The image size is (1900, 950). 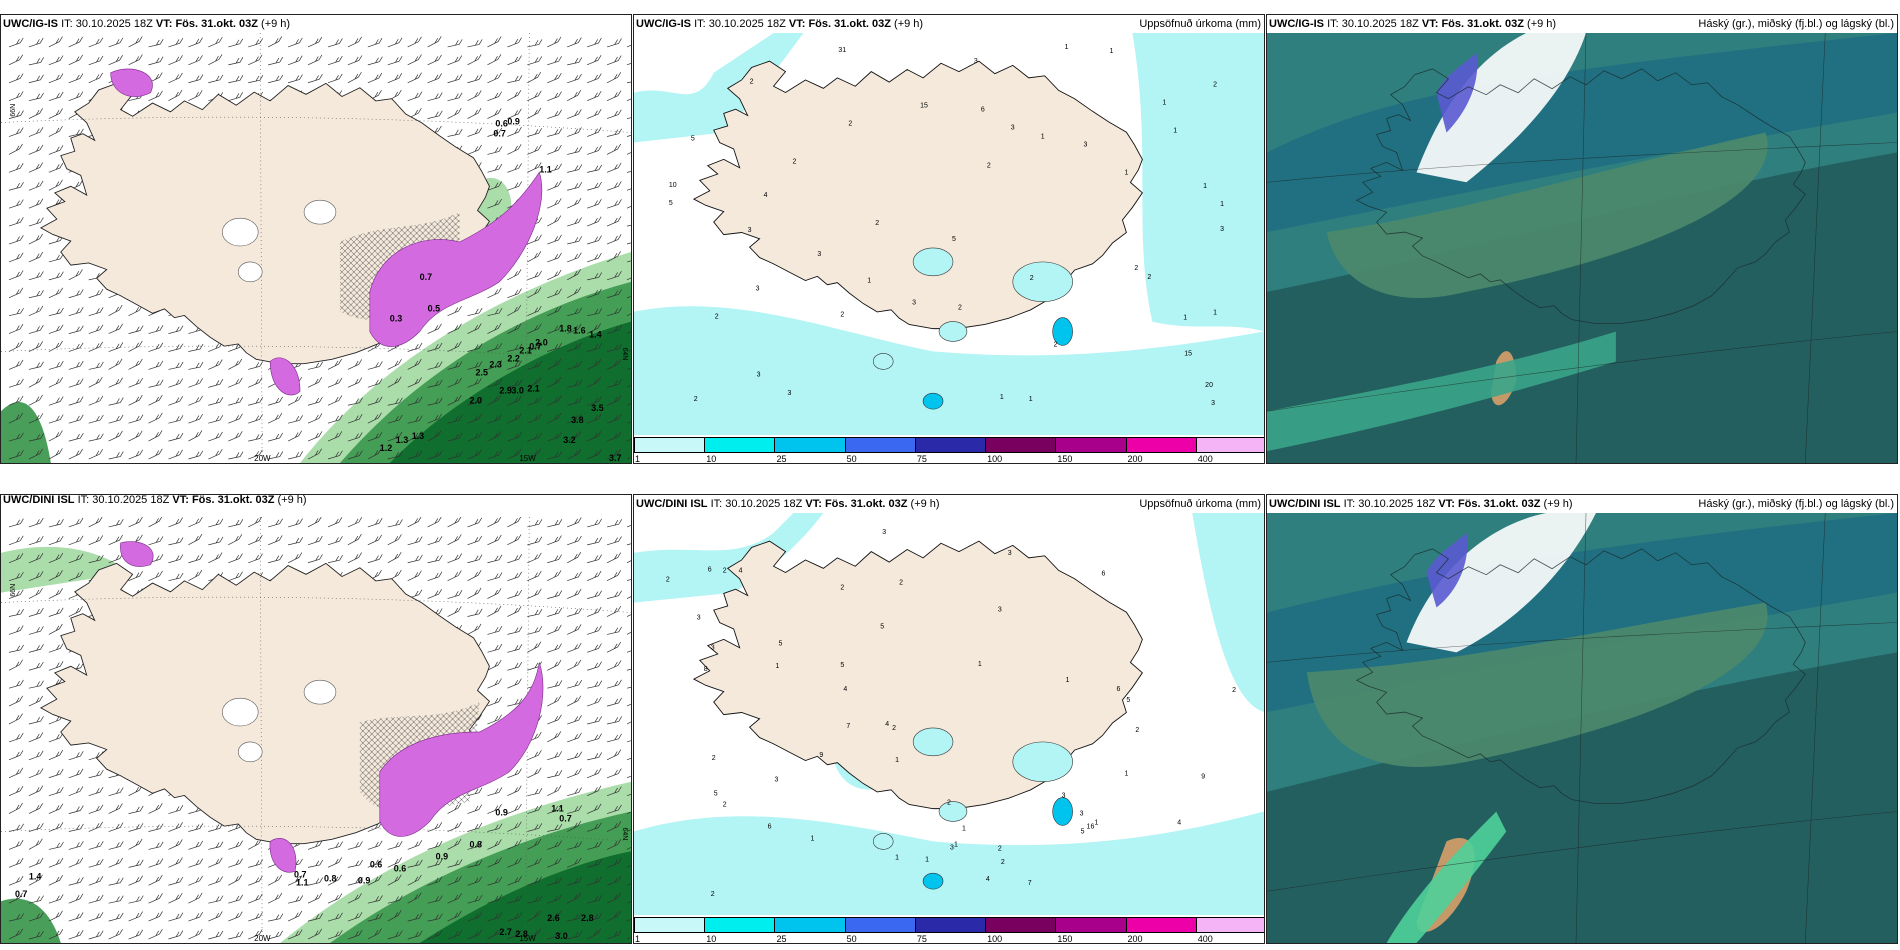 I want to click on value-label: 1.2, so click(x=386, y=448).